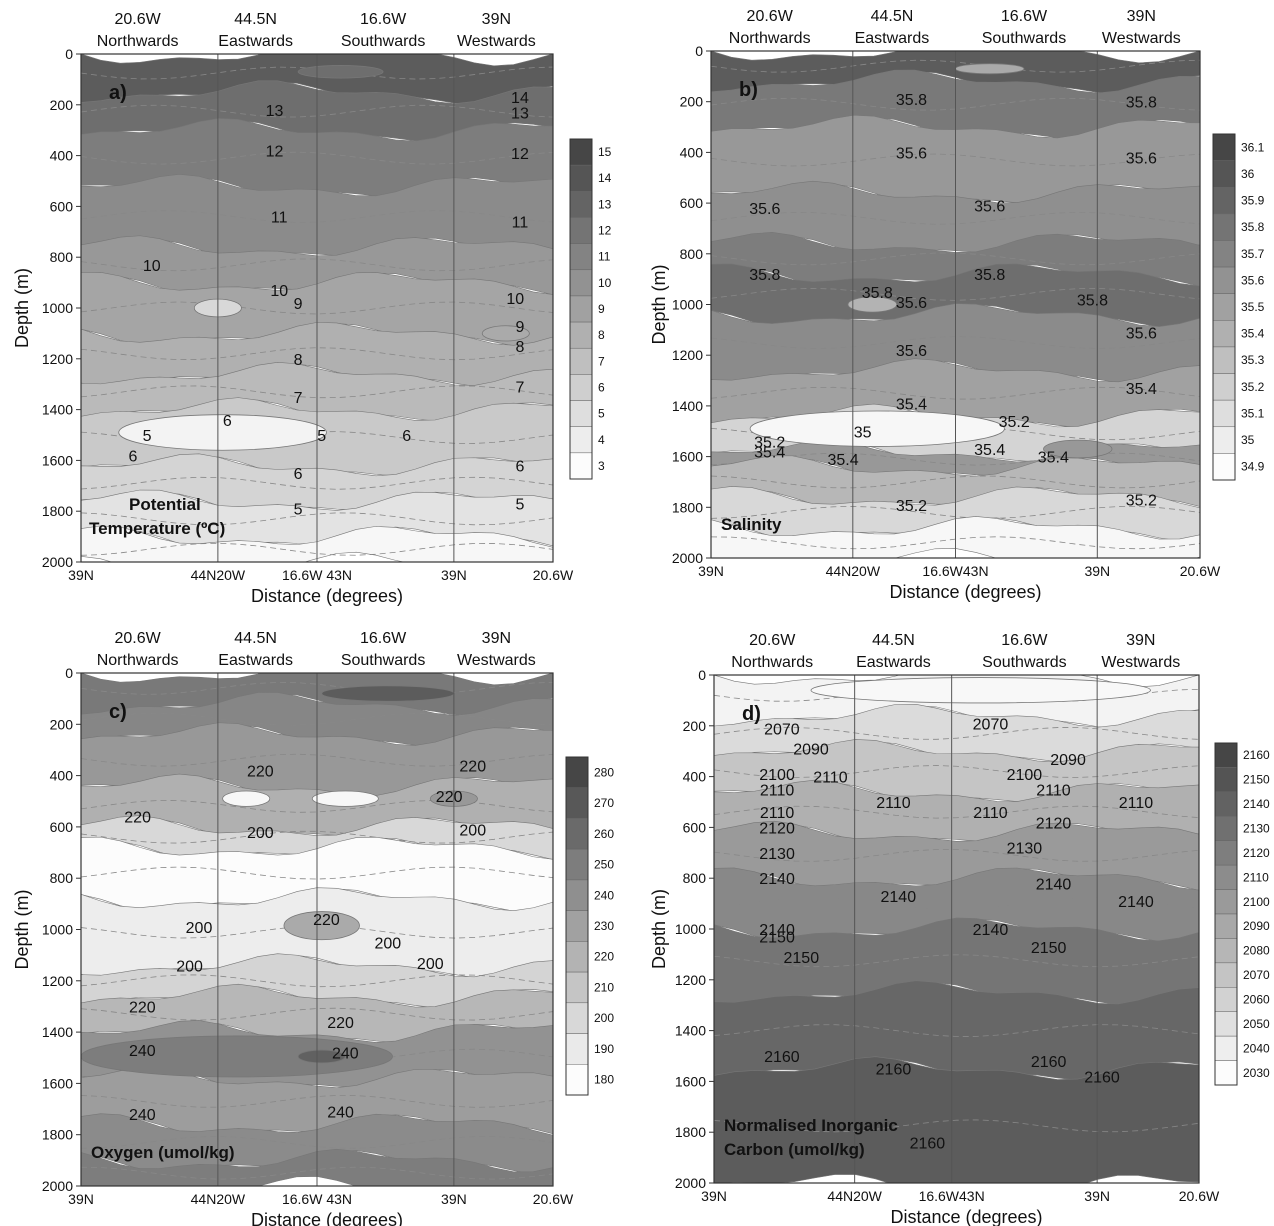  What do you see at coordinates (601, 361) in the screenshot?
I see `colorbar-label: 7` at bounding box center [601, 361].